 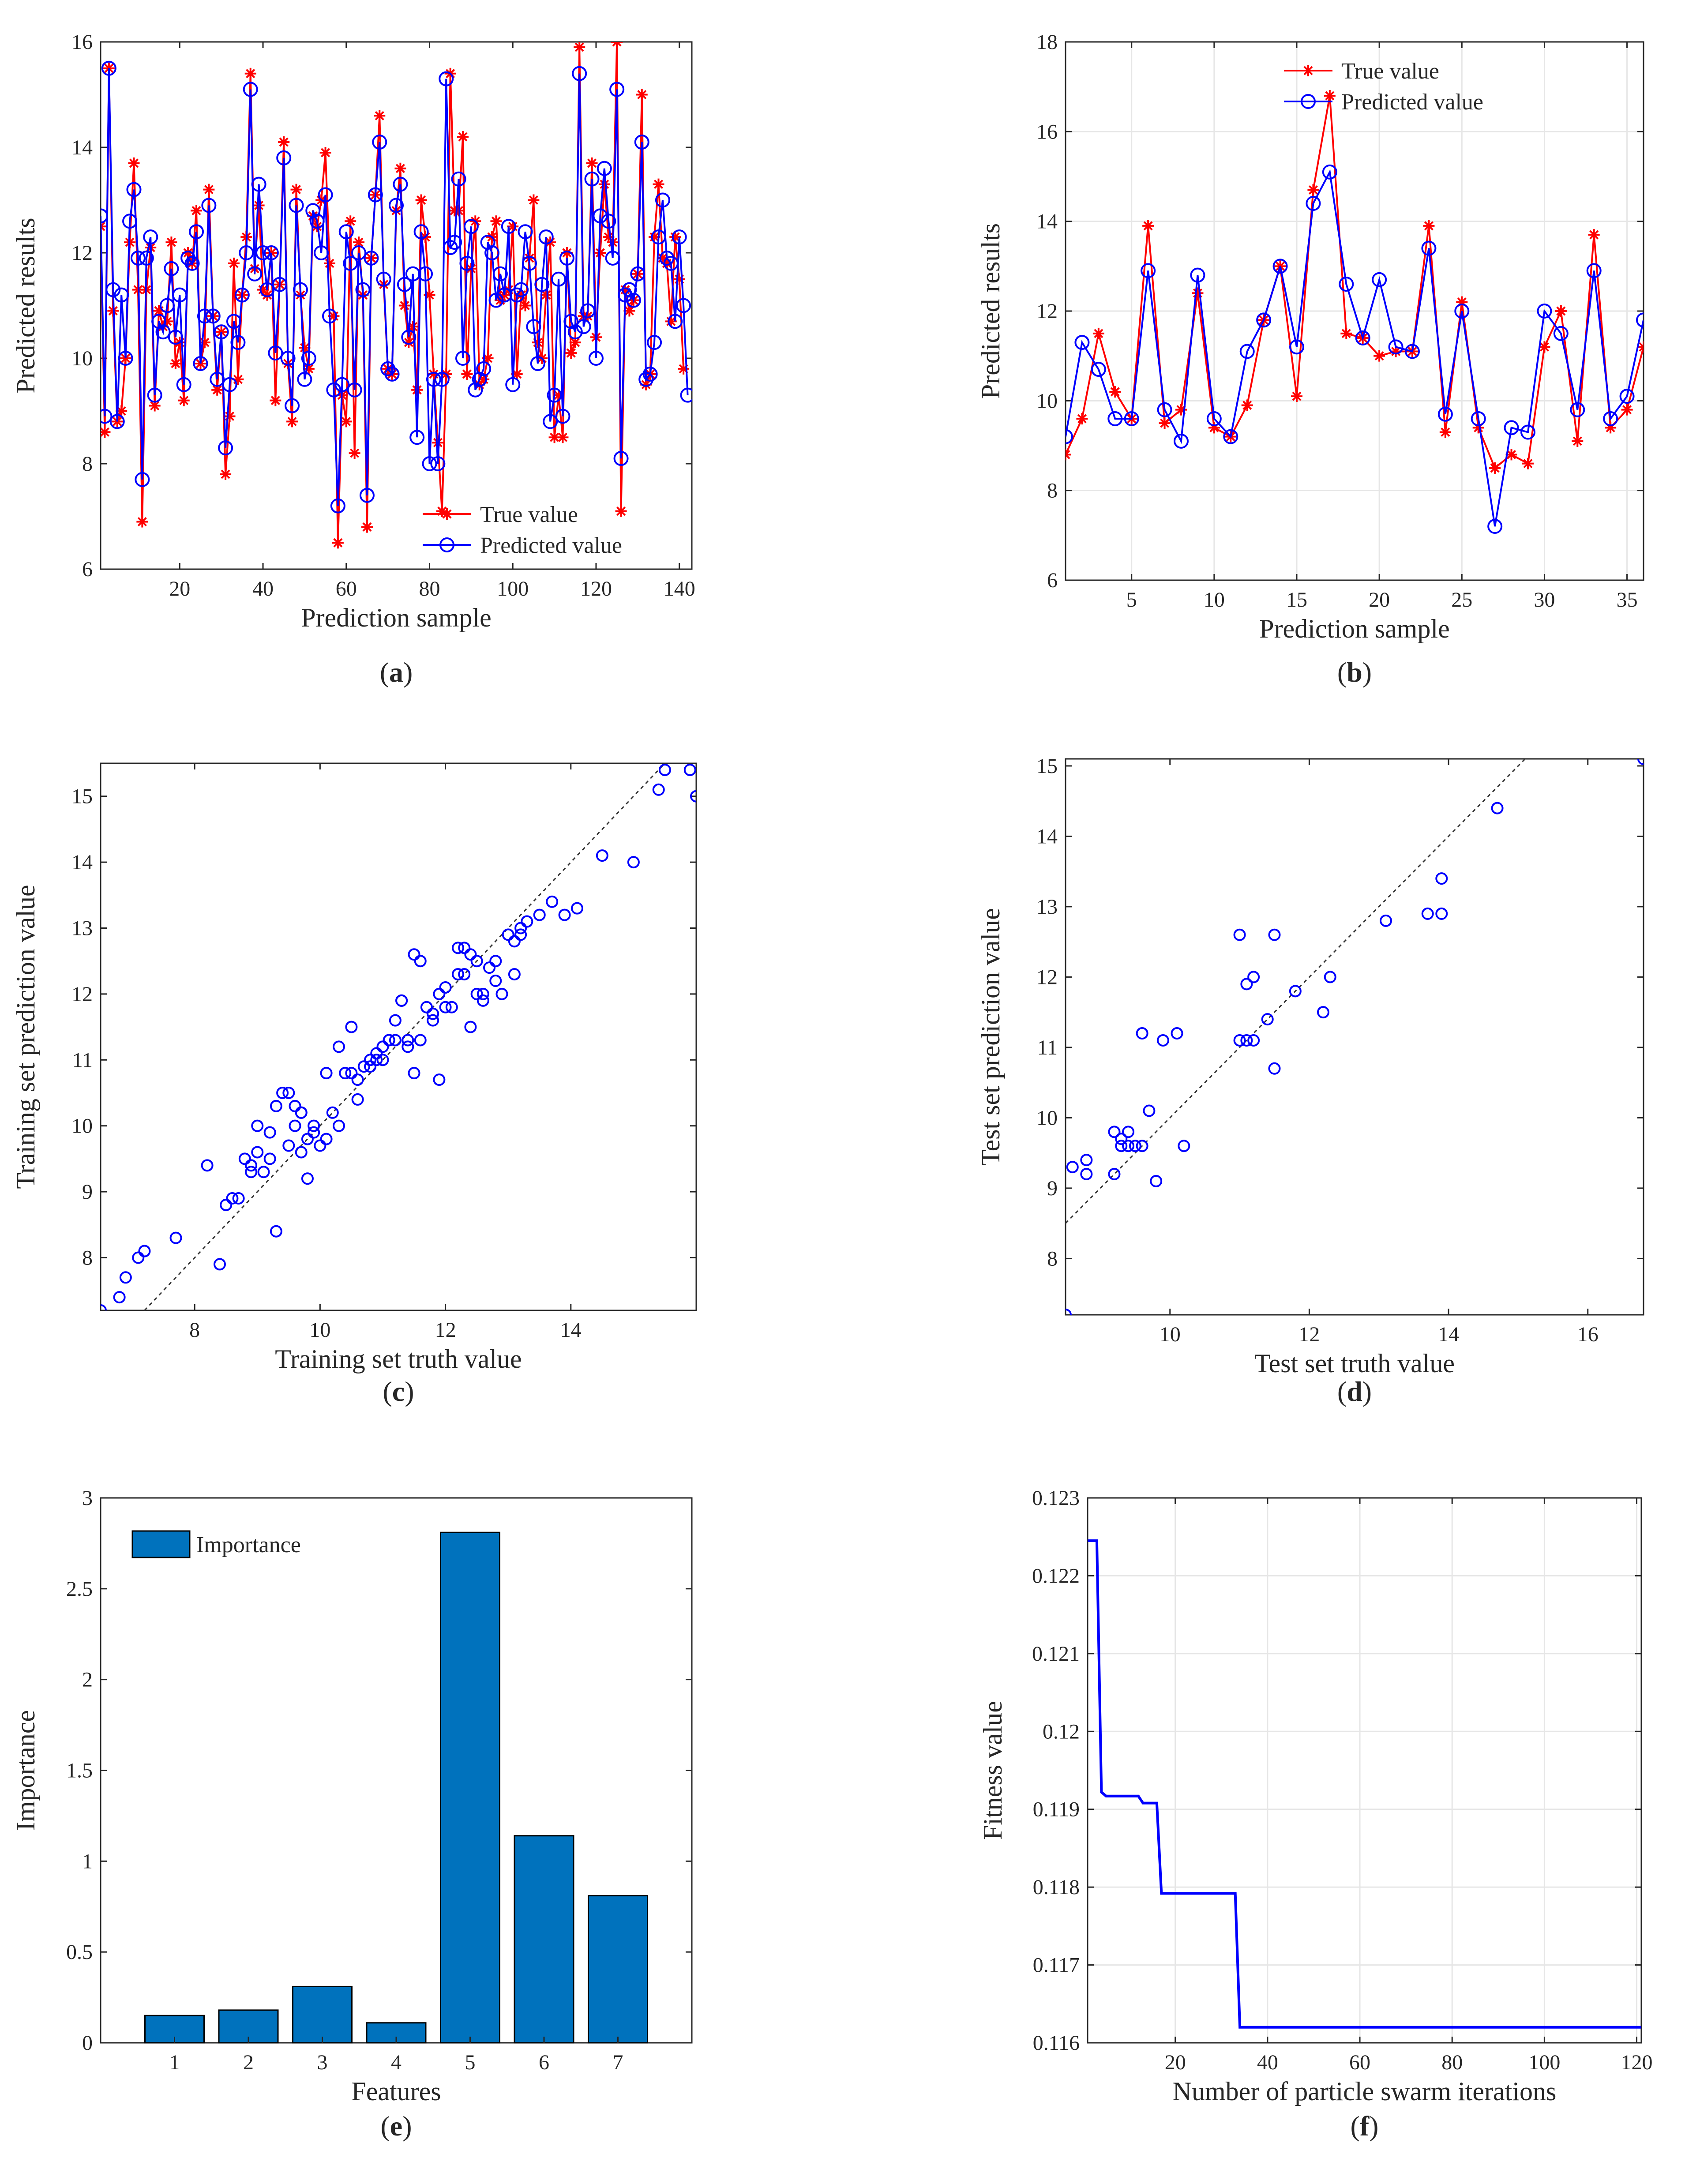 What do you see at coordinates (1047, 1118) in the screenshot?
I see `y-tick-label: 10` at bounding box center [1047, 1118].